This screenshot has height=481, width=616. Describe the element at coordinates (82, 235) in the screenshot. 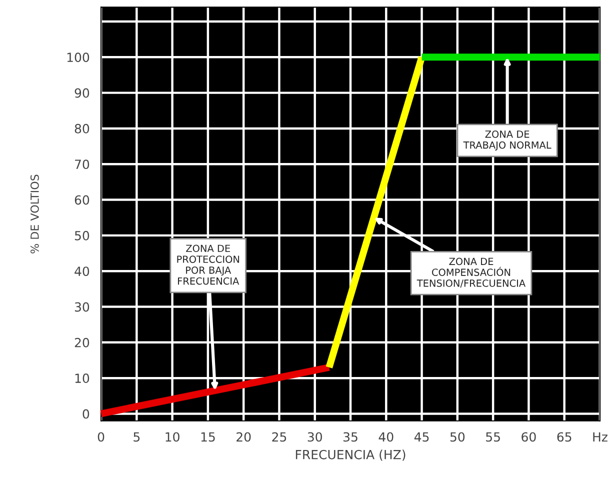

I see `y-tick-label: 50` at that location.